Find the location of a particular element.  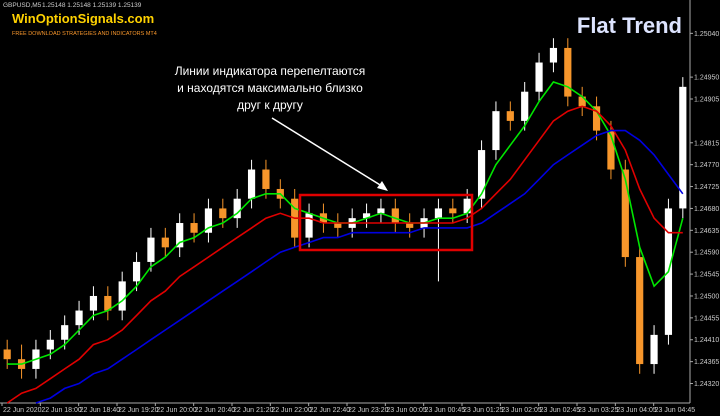

y-tick-label: 1.24950 is located at coordinates (706, 78).